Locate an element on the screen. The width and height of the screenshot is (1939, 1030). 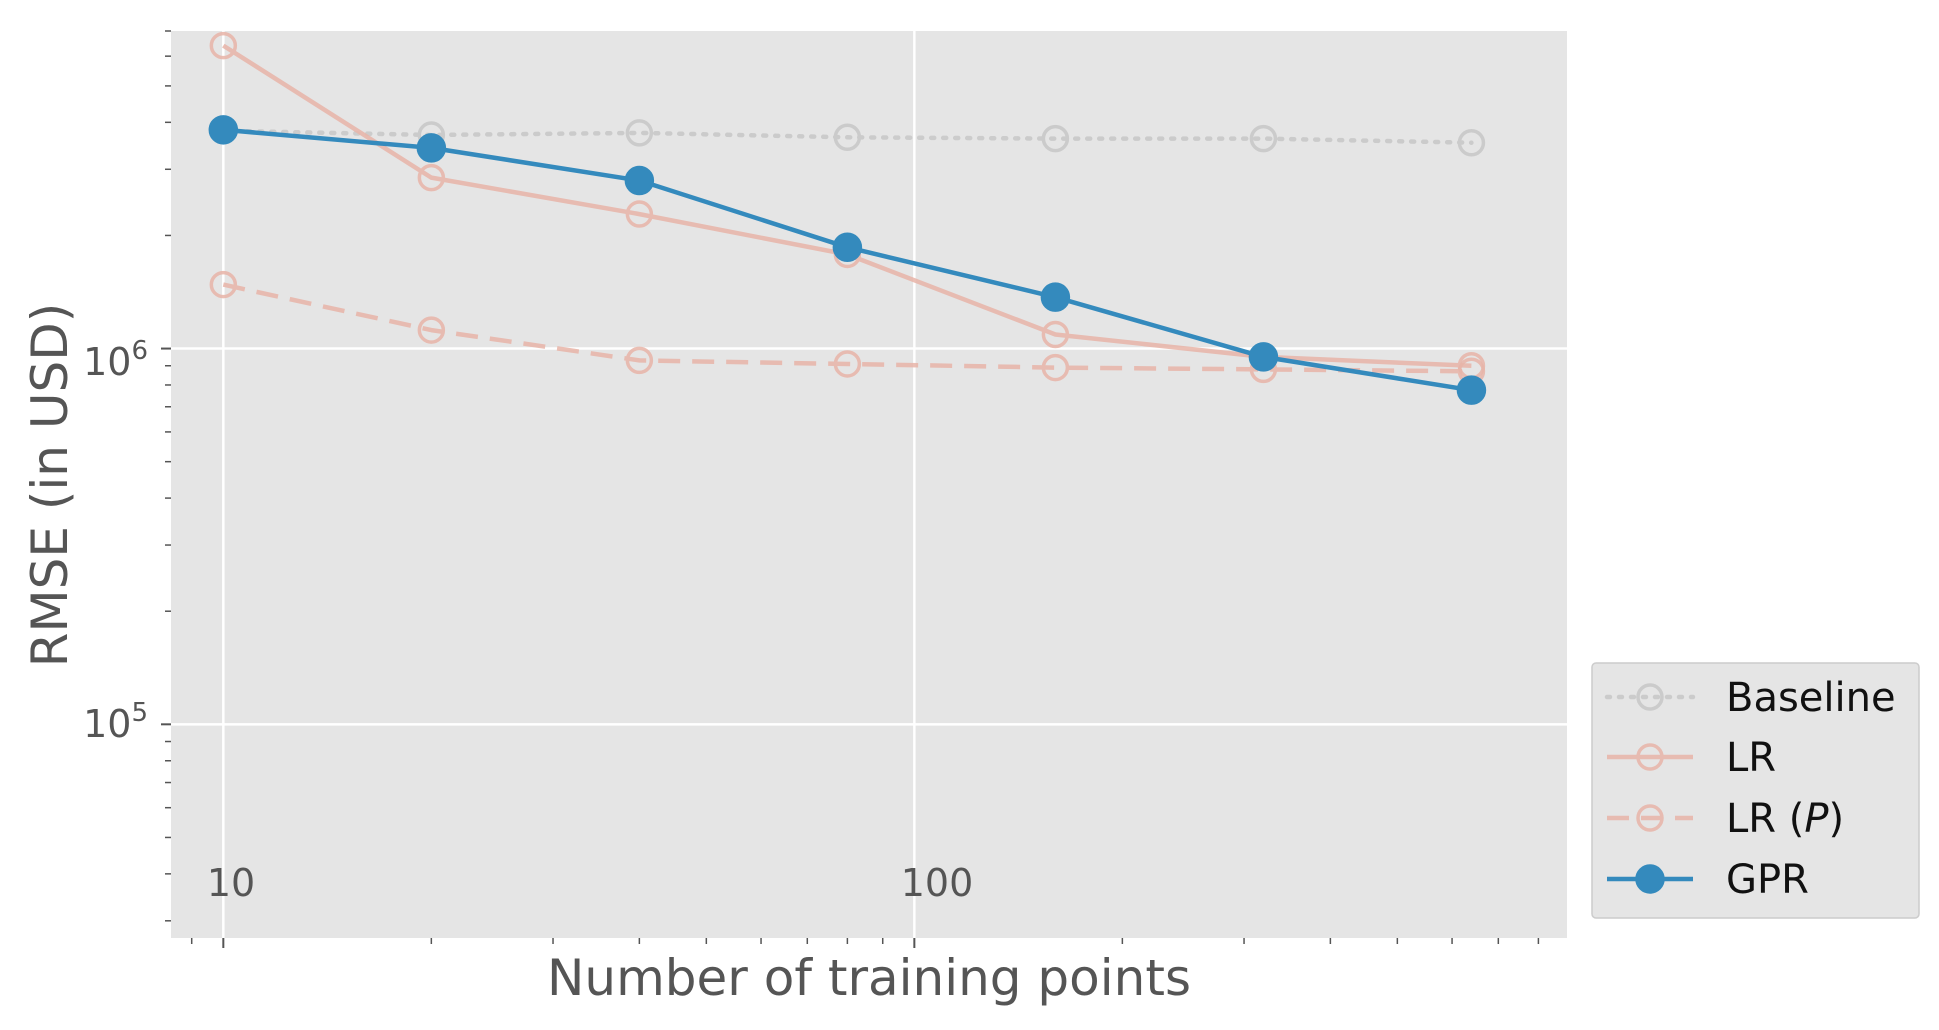
x-axis-label: Number of training points is located at coordinates (869, 978).